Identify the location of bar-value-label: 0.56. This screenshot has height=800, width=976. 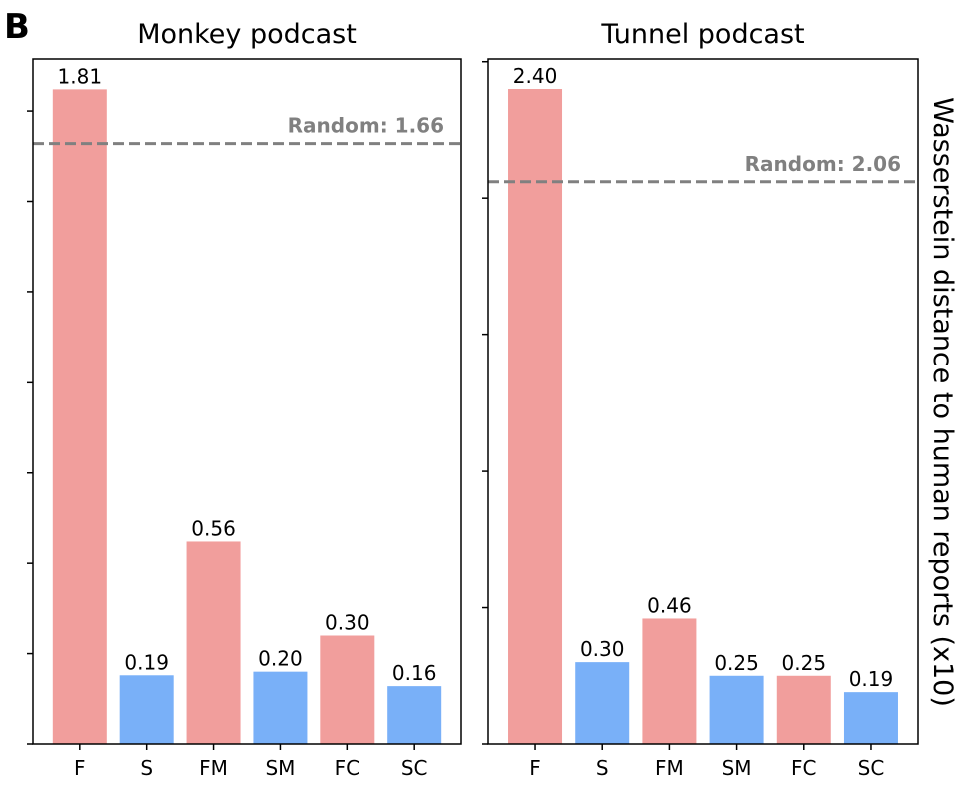
(213, 528).